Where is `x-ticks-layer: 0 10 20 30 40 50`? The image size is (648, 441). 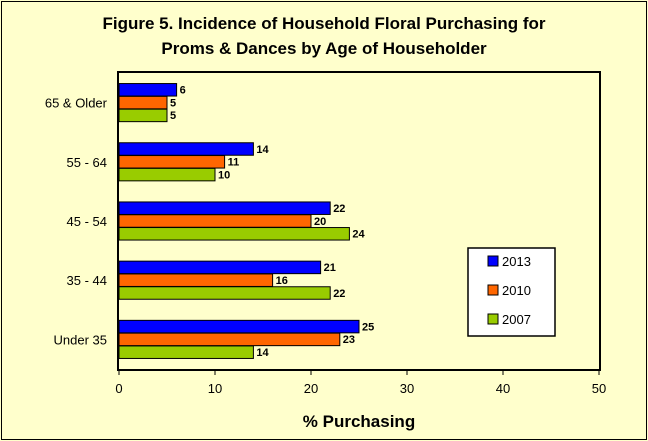
x-ticks-layer: 0 10 20 30 40 50 is located at coordinates (360, 383).